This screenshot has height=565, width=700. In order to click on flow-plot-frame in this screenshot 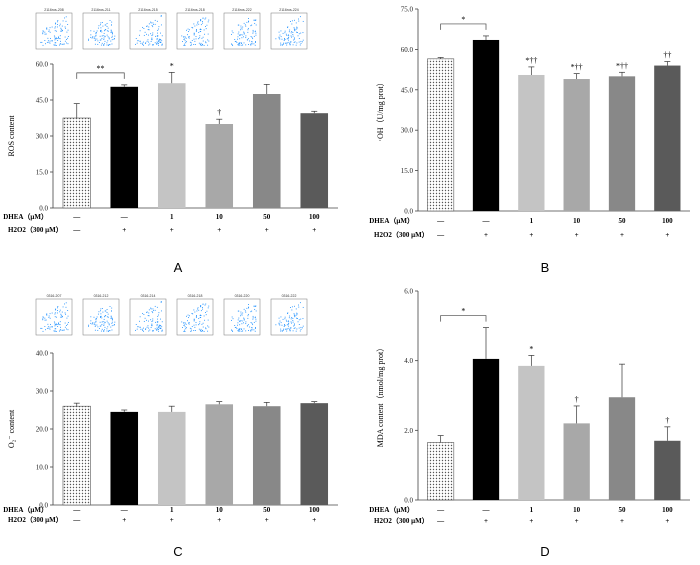, I will do `click(195, 317)`.